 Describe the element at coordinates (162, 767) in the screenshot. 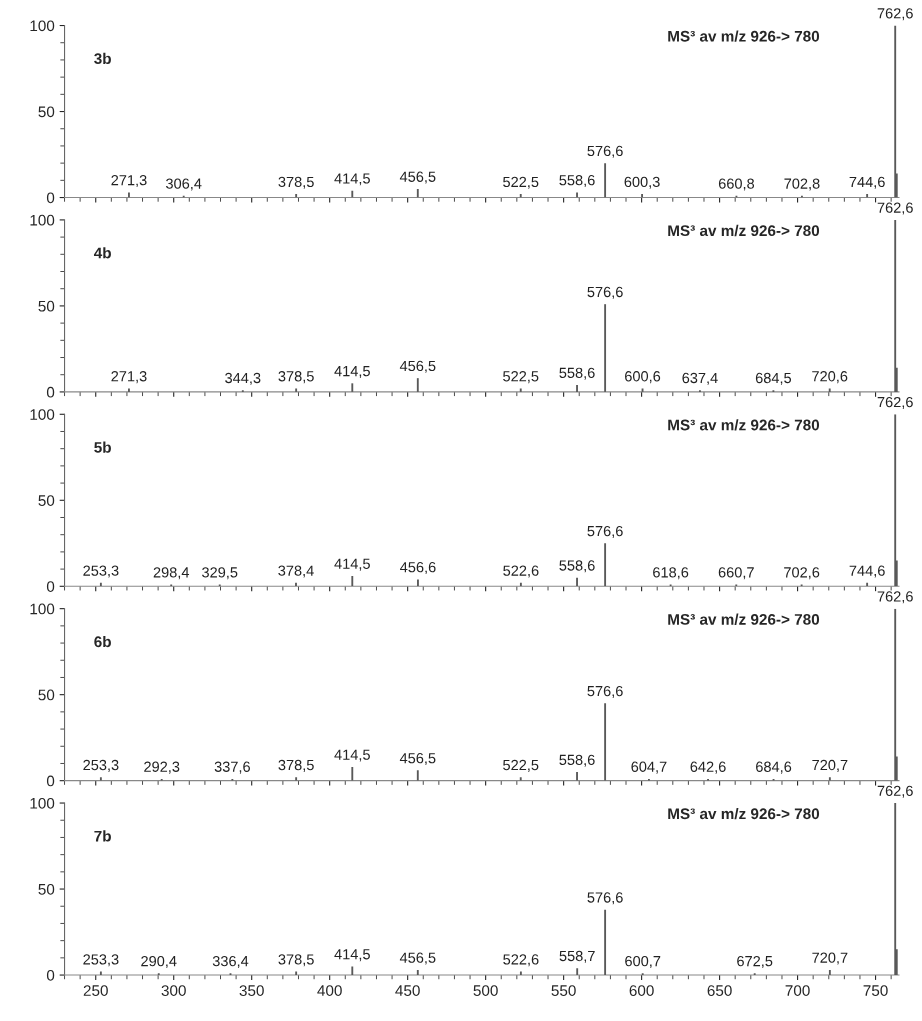

I see `annotation: 292,3` at that location.